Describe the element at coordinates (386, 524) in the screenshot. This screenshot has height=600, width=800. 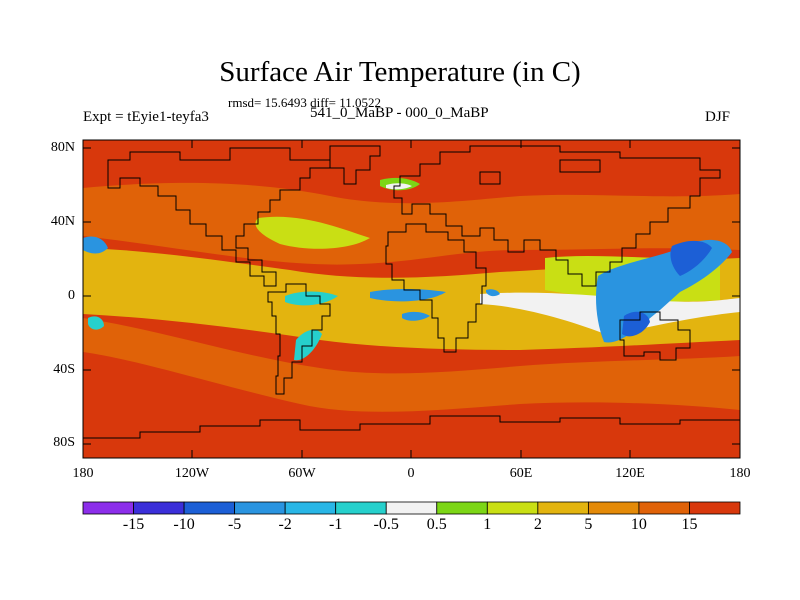
I see `colorbar-label: -0.5` at that location.